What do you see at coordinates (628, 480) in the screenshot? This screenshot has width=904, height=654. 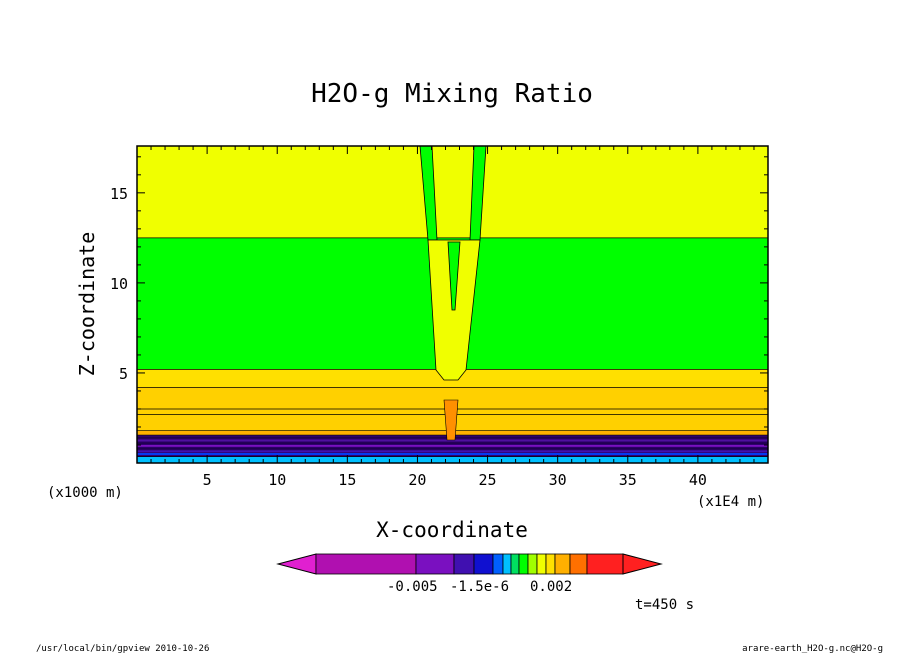 I see `x-tick-label: 35` at bounding box center [628, 480].